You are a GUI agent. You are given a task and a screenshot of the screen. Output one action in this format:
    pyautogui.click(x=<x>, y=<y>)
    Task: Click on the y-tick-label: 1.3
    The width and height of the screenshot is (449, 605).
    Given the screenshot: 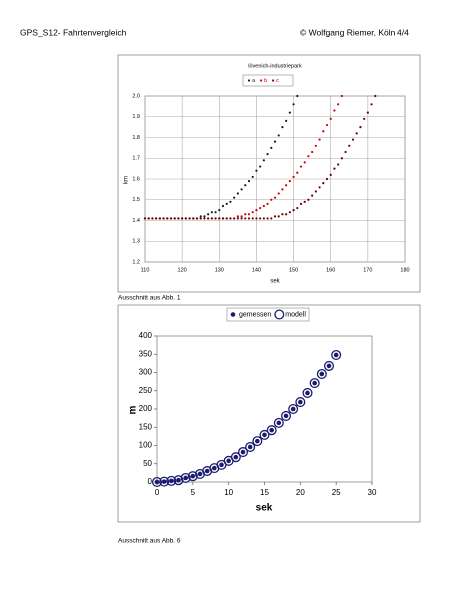 What is the action you would take?
    pyautogui.click(x=136, y=242)
    